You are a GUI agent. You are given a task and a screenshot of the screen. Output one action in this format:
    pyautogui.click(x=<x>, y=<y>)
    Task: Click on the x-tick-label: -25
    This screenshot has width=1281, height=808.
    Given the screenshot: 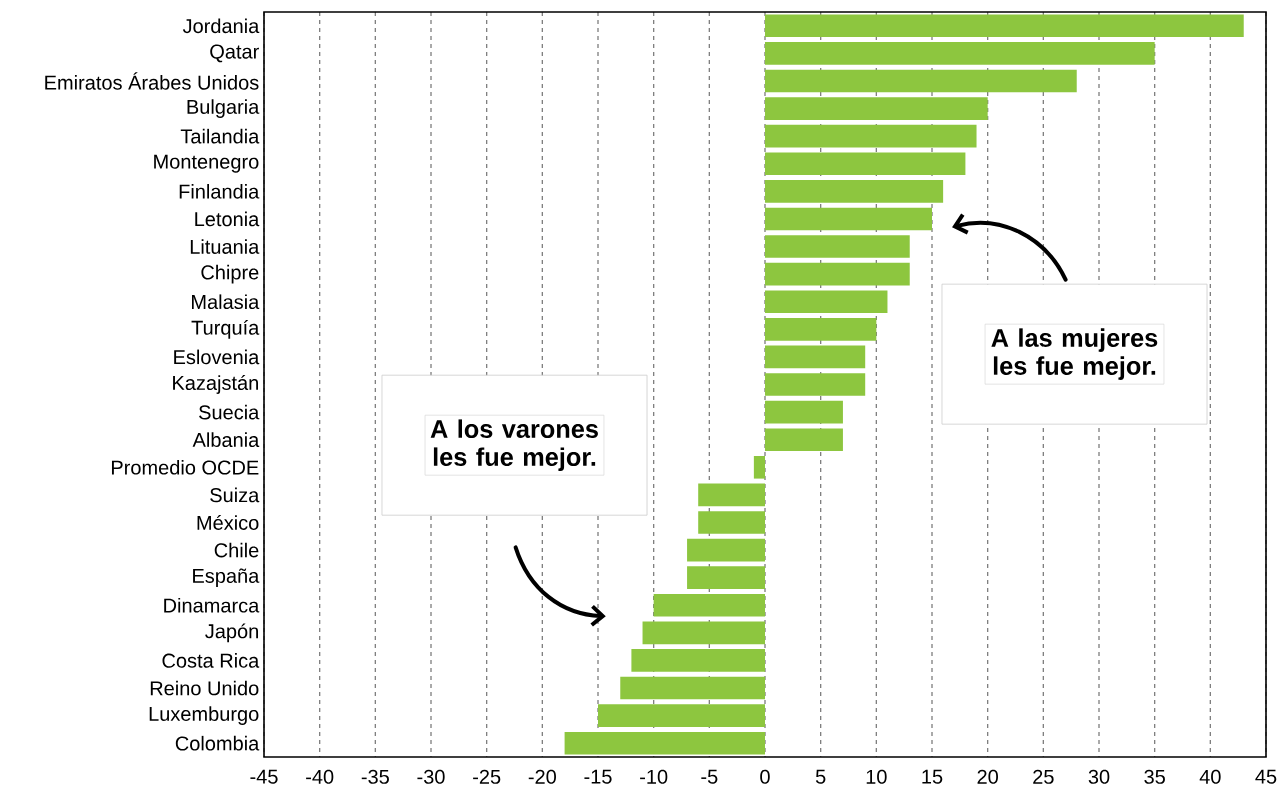 What is the action you would take?
    pyautogui.click(x=487, y=776)
    